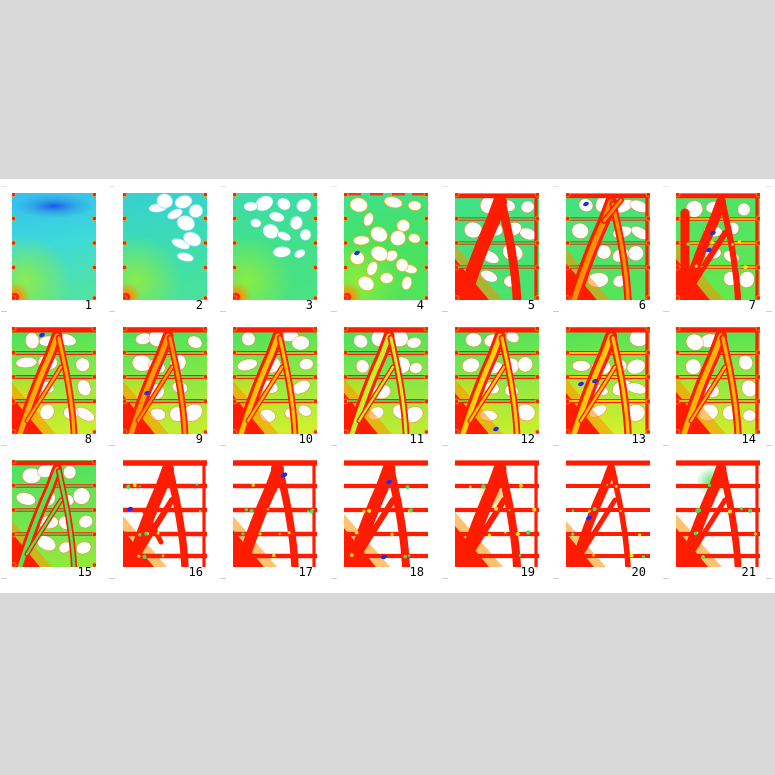  I want to click on result-panel-10: 10, so click(275, 386).